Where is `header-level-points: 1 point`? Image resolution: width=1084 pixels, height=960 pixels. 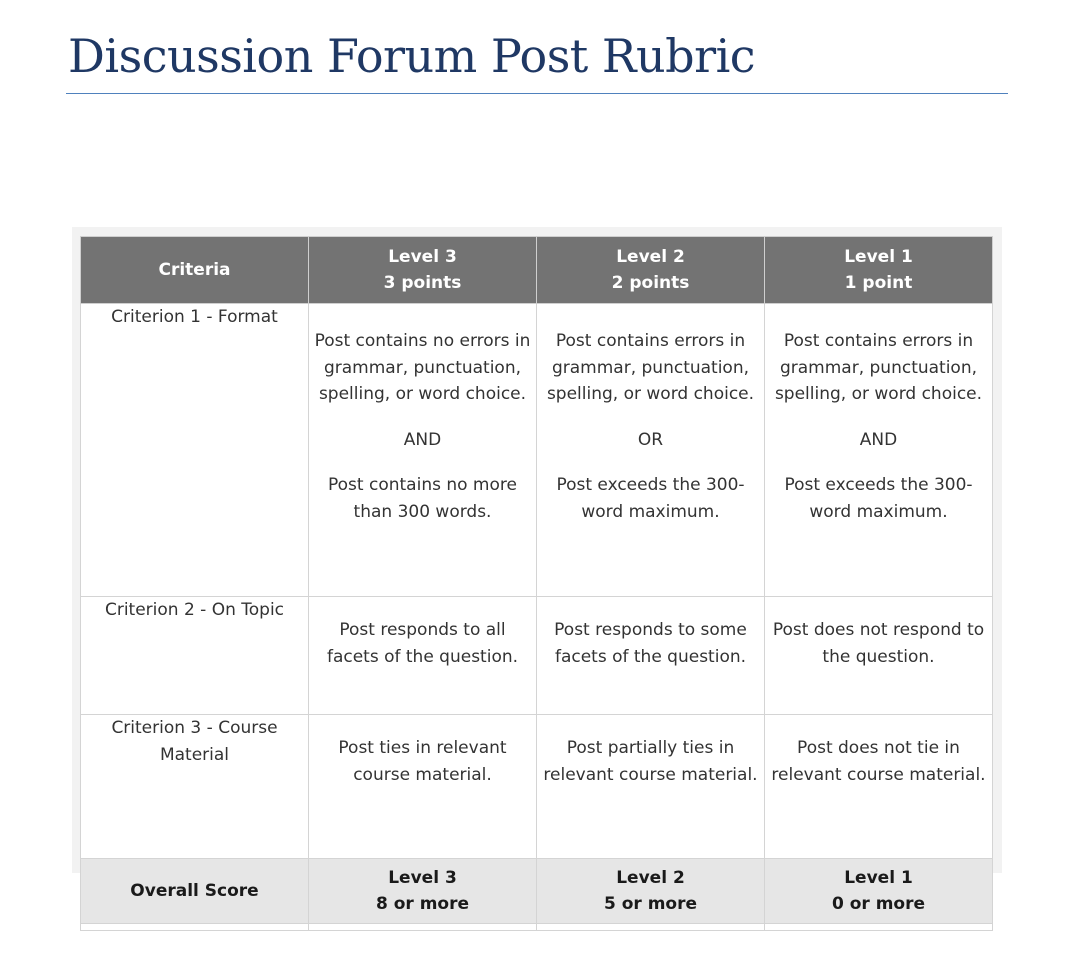
header-level-points: 1 point is located at coordinates (878, 283).